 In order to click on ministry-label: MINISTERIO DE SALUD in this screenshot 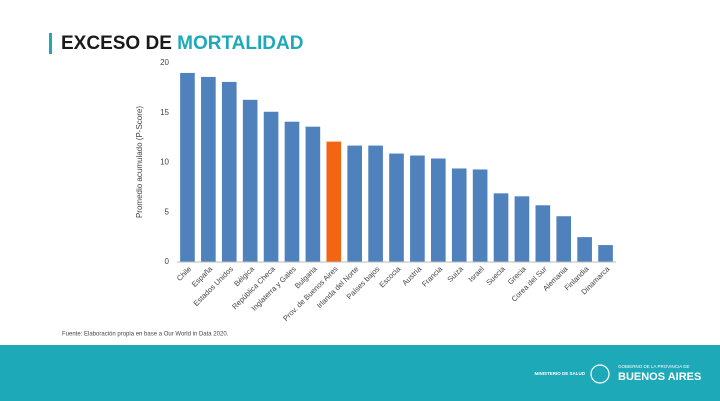, I will do `click(559, 373)`.